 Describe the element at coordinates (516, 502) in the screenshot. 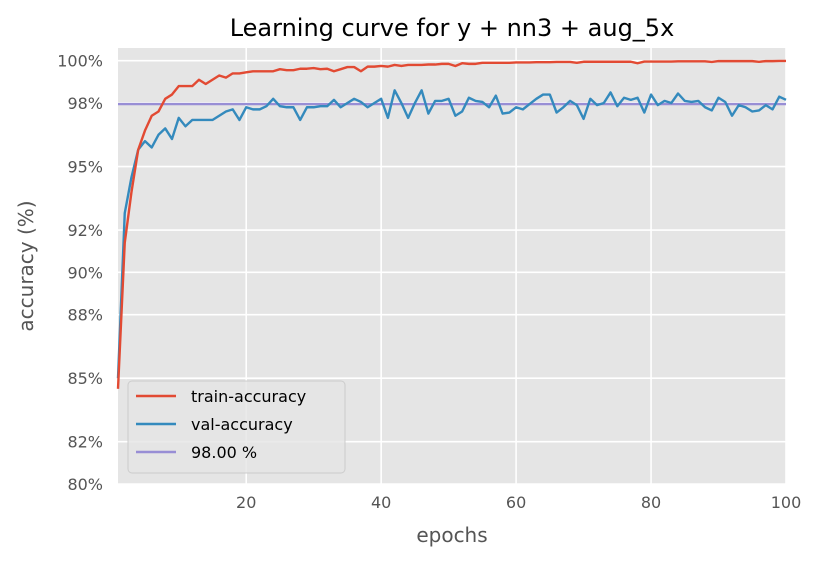

I see `x-tick-label: 60` at that location.